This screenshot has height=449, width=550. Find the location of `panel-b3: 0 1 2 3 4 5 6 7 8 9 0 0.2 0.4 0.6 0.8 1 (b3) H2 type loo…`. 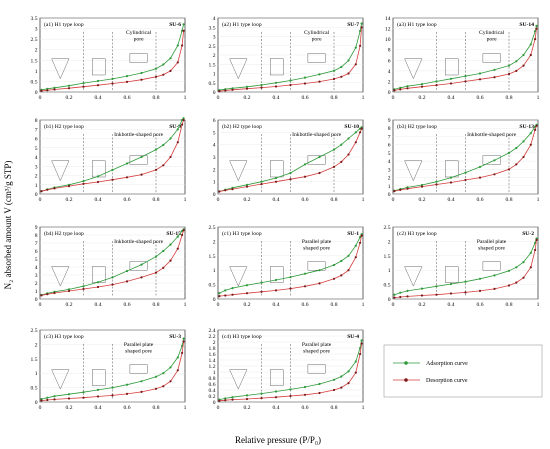

panel-b3: 0 1 2 3 4 5 6 7 8 9 0 0.2 0.4 0.6 0.8 1 (b3) H2 type loo… is located at coordinates (464, 160).